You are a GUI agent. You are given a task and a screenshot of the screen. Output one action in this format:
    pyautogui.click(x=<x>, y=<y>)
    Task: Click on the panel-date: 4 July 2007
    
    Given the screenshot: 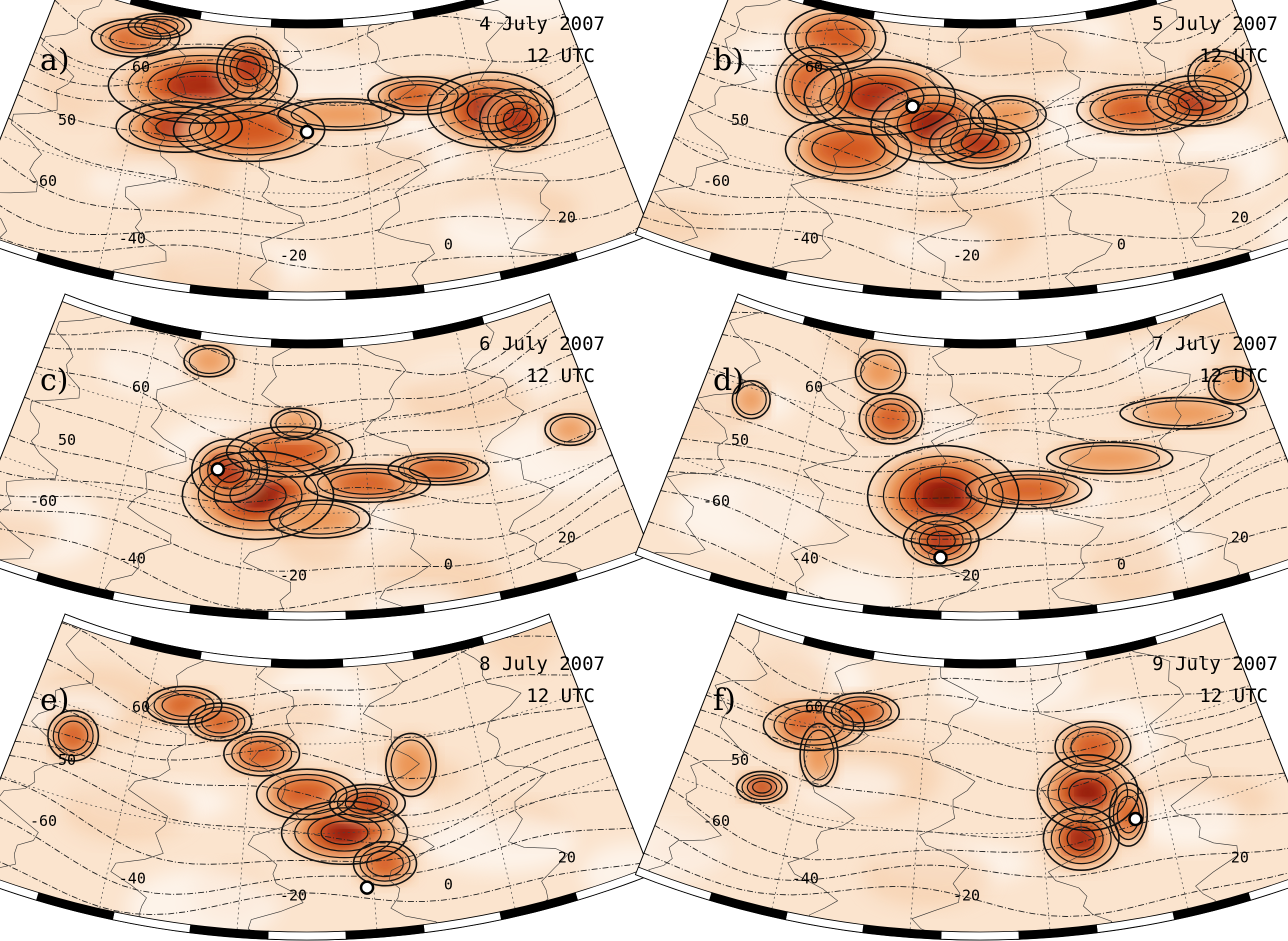 What is the action you would take?
    pyautogui.click(x=542, y=24)
    